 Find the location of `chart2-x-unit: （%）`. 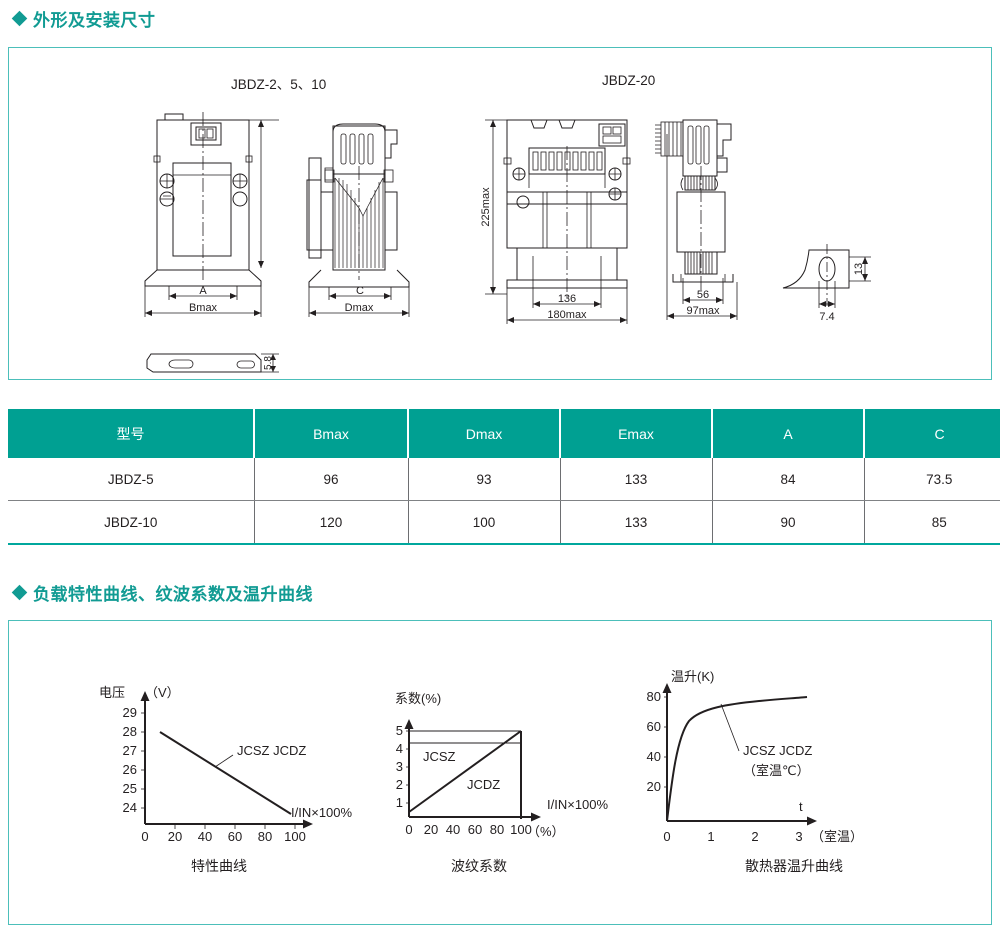

chart2-x-unit: （%） is located at coordinates (546, 831).